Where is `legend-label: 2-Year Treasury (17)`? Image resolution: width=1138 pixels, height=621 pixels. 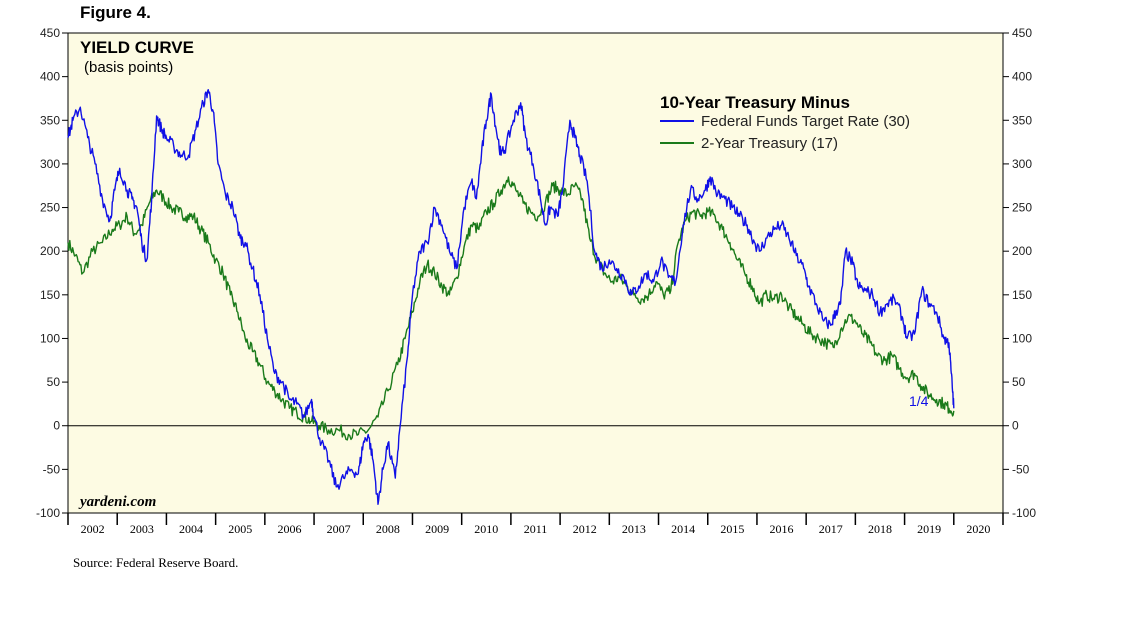
legend-label: 2-Year Treasury (17) is located at coordinates (769, 143).